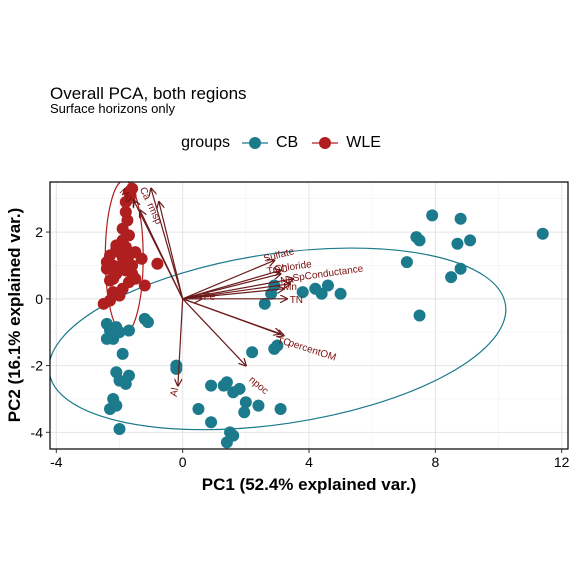 The image size is (576, 576). What do you see at coordinates (325, 143) in the screenshot?
I see `legend-key-wle-icon` at bounding box center [325, 143].